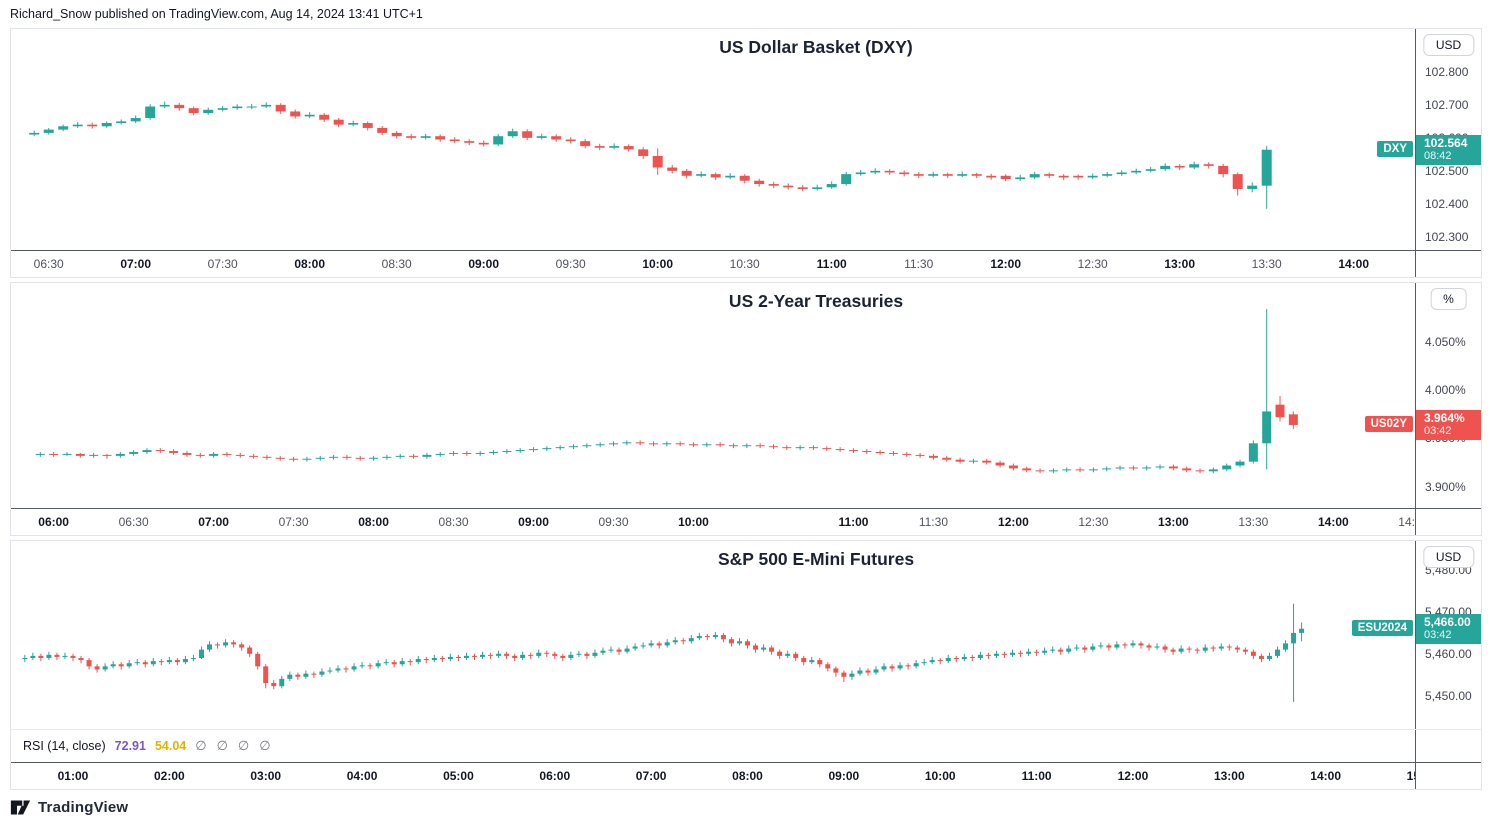 The width and height of the screenshot is (1492, 825). I want to click on time-tick-label: 05:00, so click(458, 776).